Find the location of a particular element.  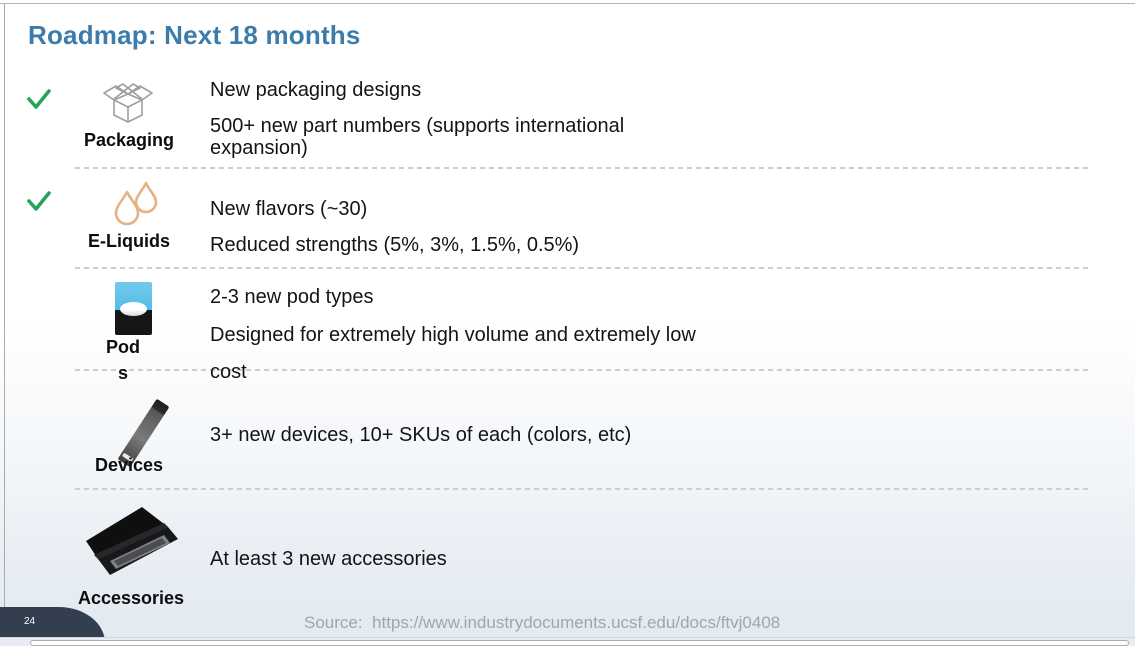

row-label-e-liquids: E-Liquids is located at coordinates (129, 241).